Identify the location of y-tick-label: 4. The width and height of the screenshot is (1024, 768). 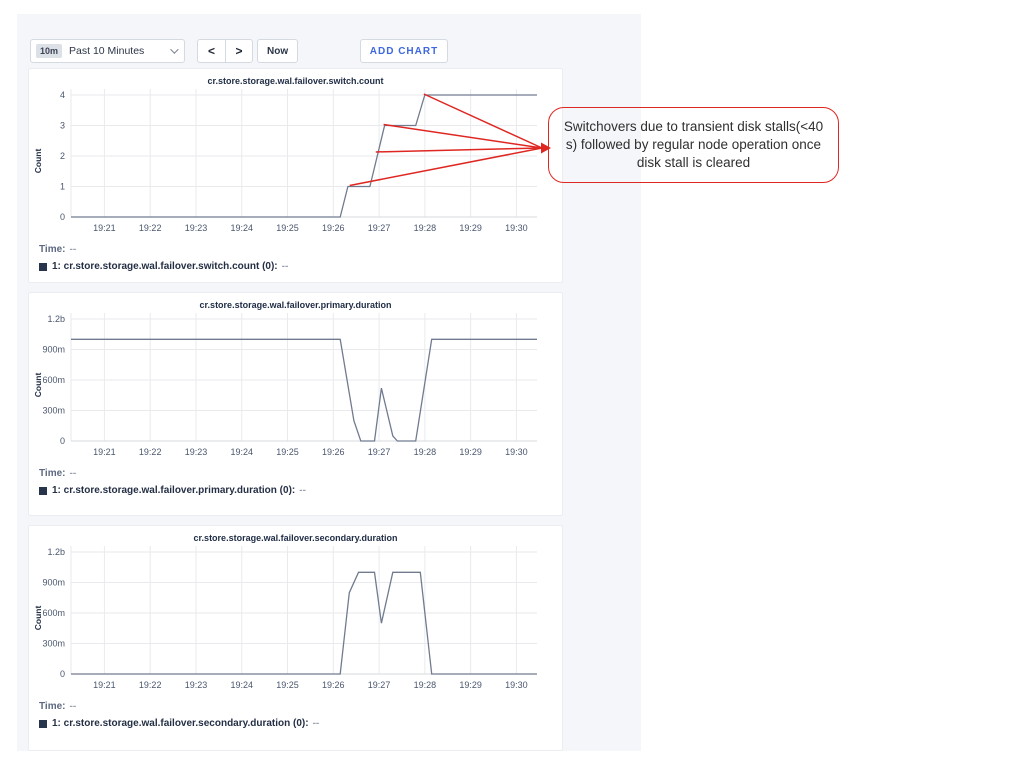
(62, 95).